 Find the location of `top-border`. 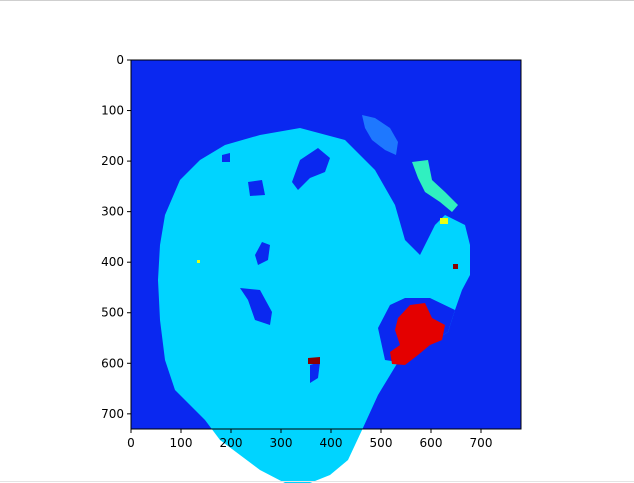

top-border is located at coordinates (317, 0).